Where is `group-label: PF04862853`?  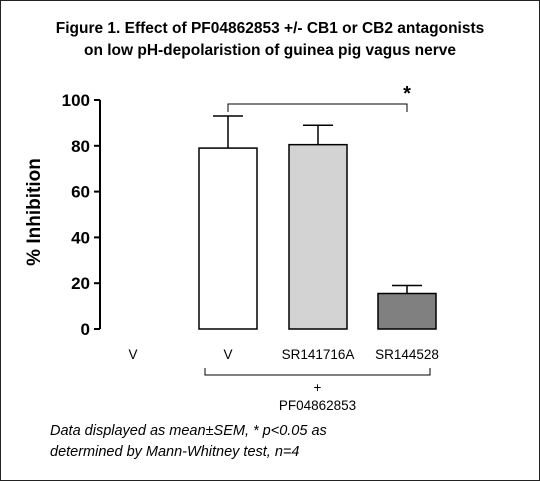 group-label: PF04862853 is located at coordinates (317, 405).